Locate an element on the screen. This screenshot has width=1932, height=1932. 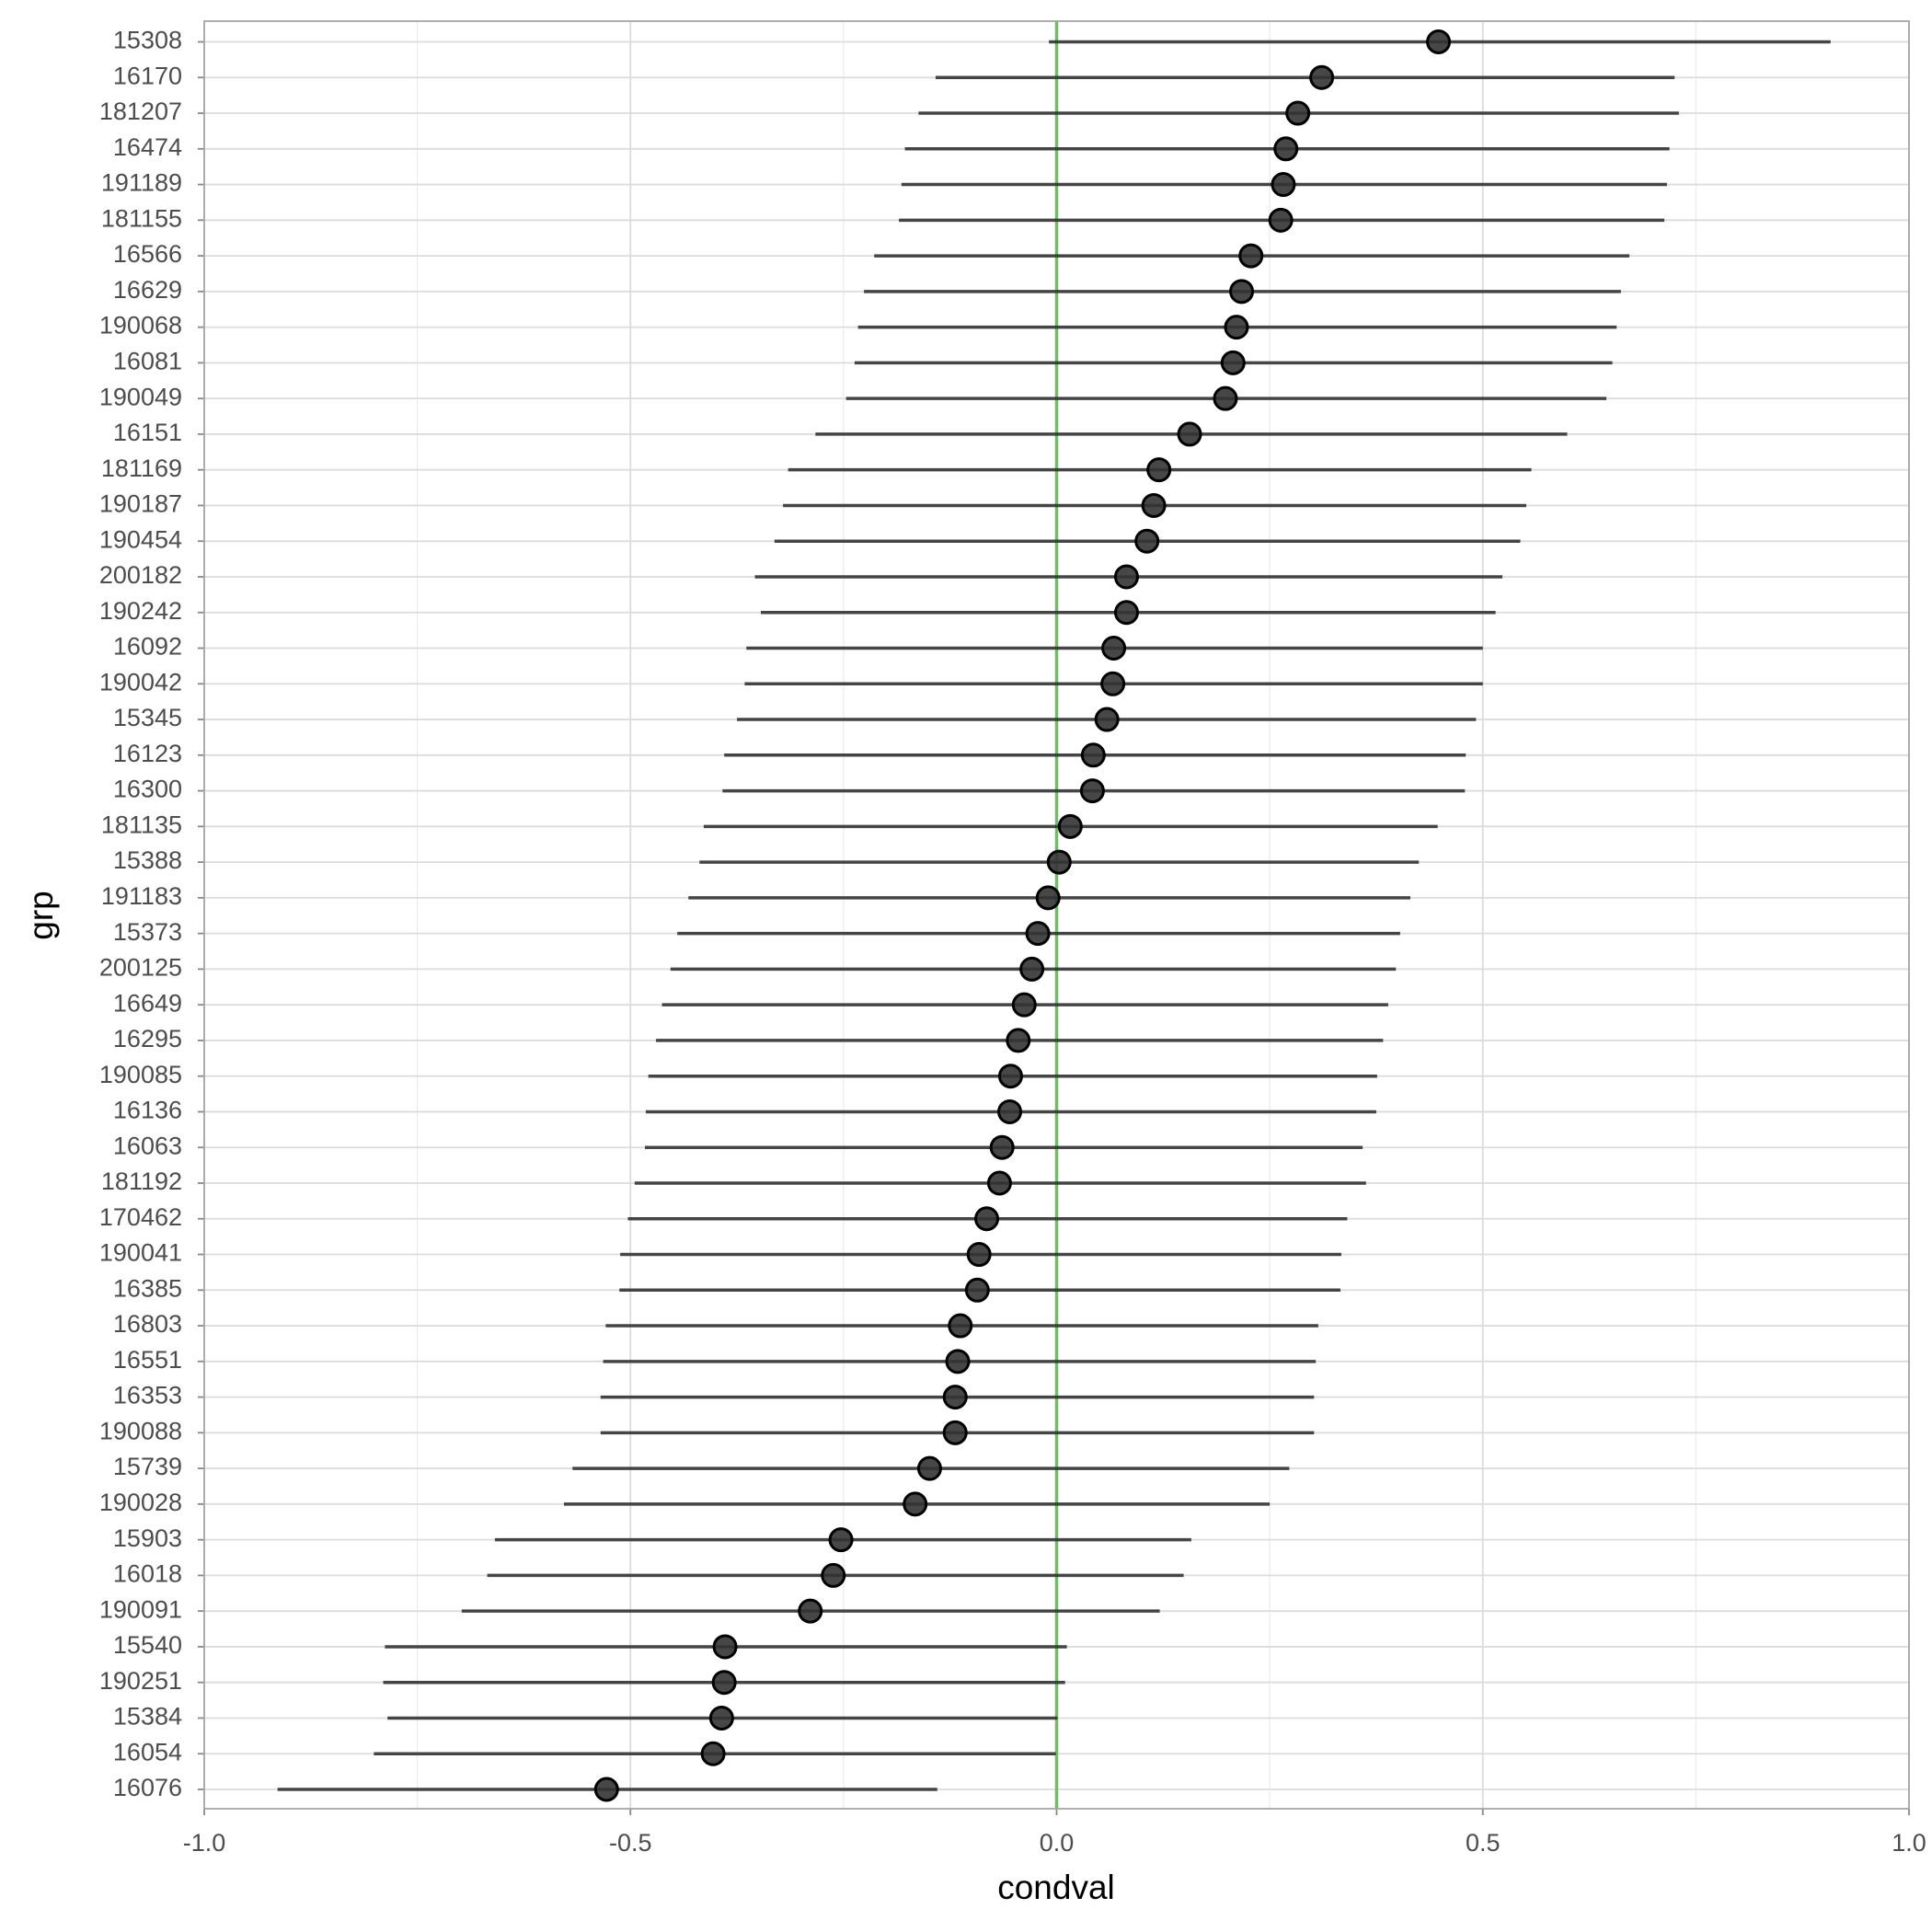
y-tick-label: 15308 is located at coordinates (147, 40).